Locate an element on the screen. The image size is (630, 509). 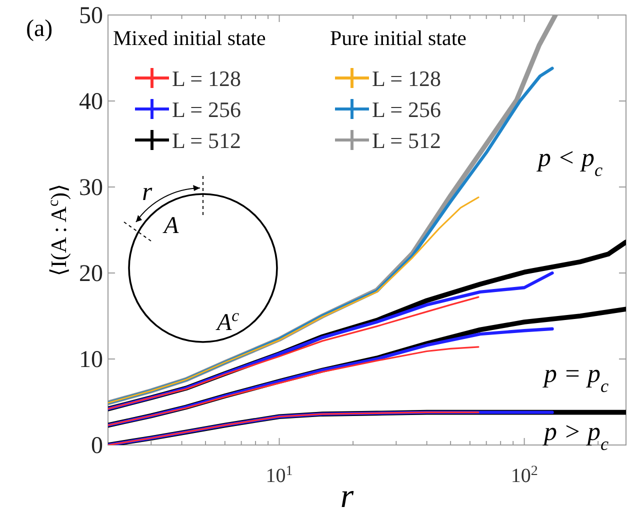
annotation: Mixed initial state is located at coordinates (189, 38).